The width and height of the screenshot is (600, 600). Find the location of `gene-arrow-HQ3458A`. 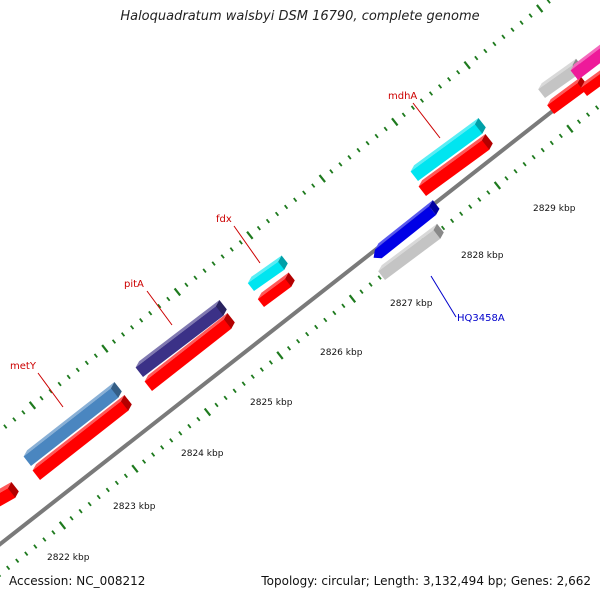

gene-arrow-HQ3458A is located at coordinates (406, 229).